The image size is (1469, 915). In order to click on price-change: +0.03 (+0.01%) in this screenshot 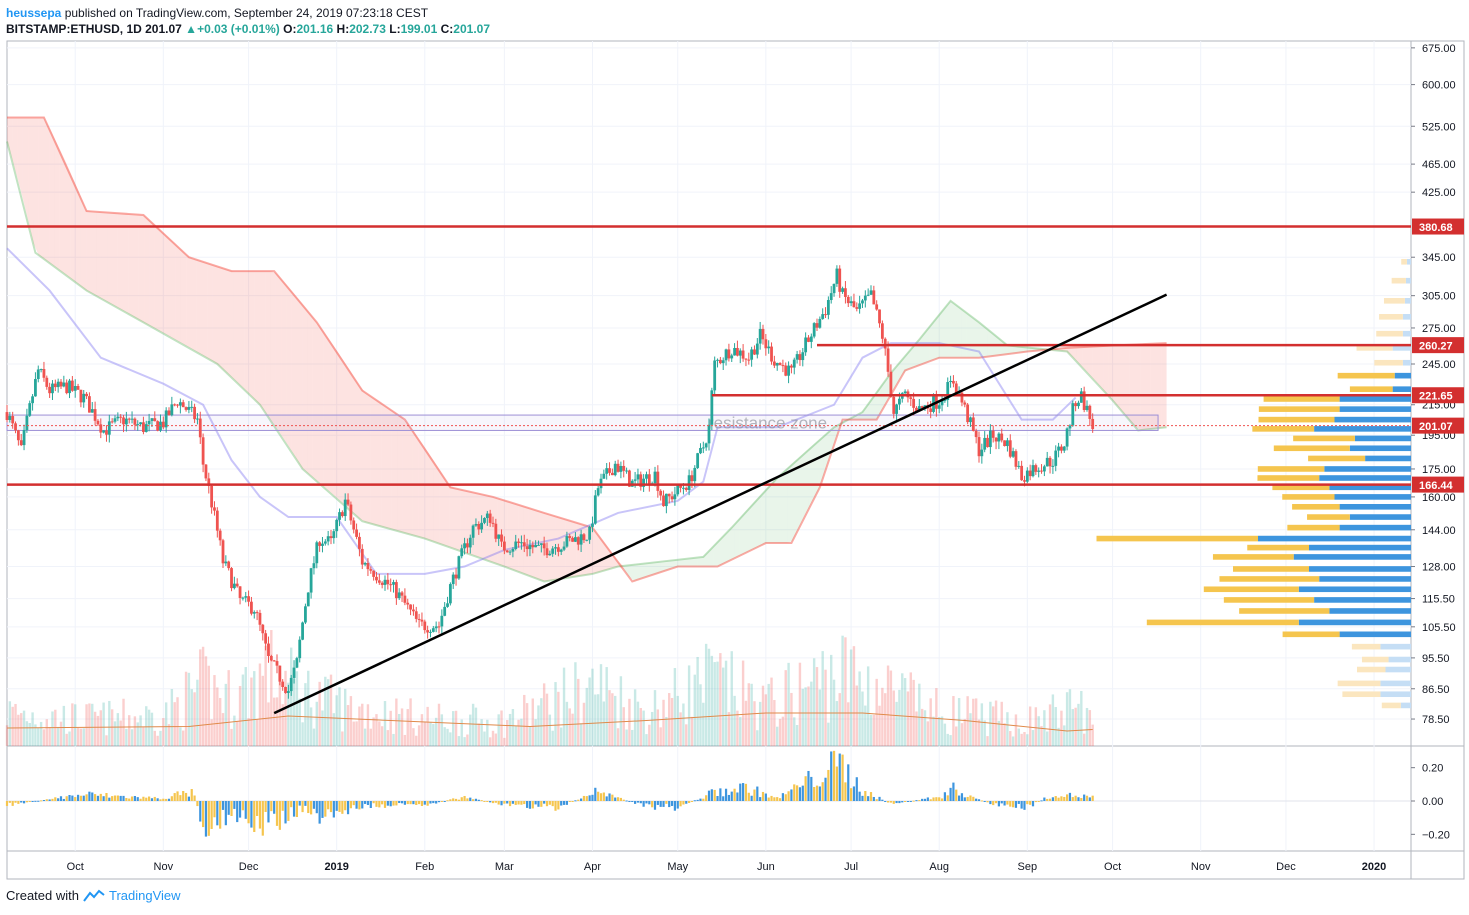, I will do `click(238, 29)`.